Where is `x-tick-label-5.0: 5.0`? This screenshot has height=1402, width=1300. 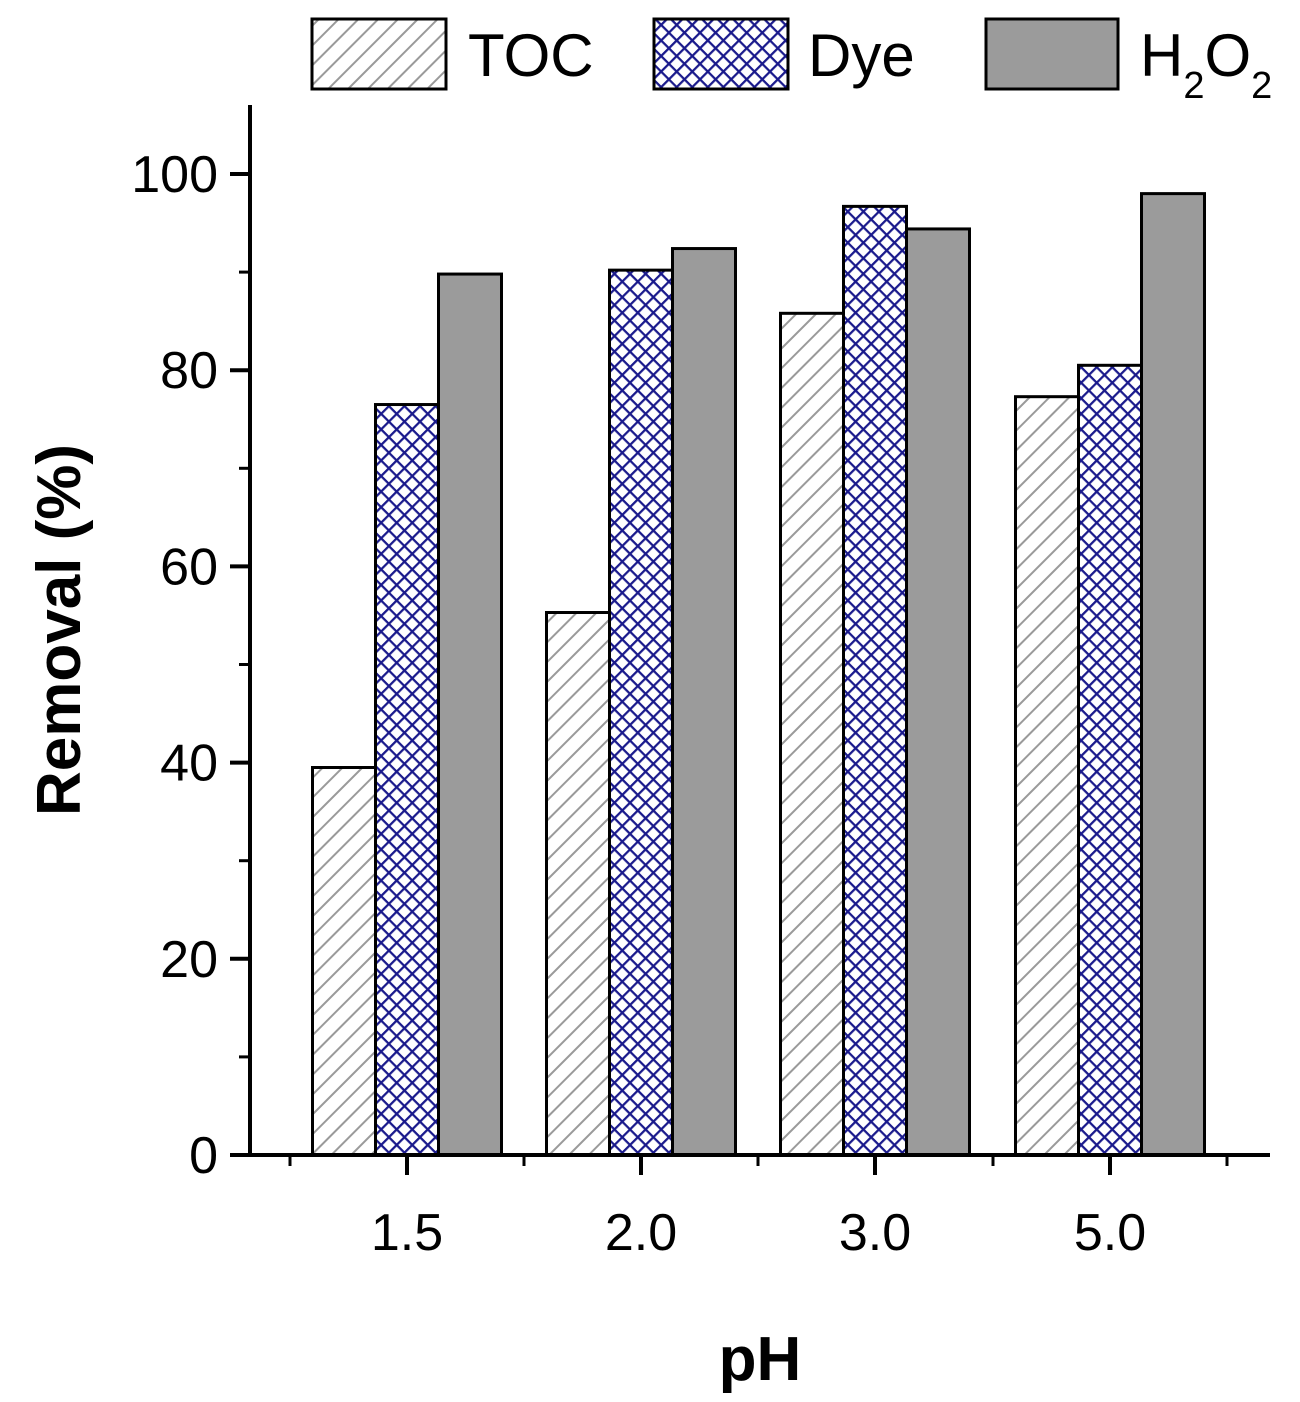
x-tick-label-5.0: 5.0 is located at coordinates (1110, 1233).